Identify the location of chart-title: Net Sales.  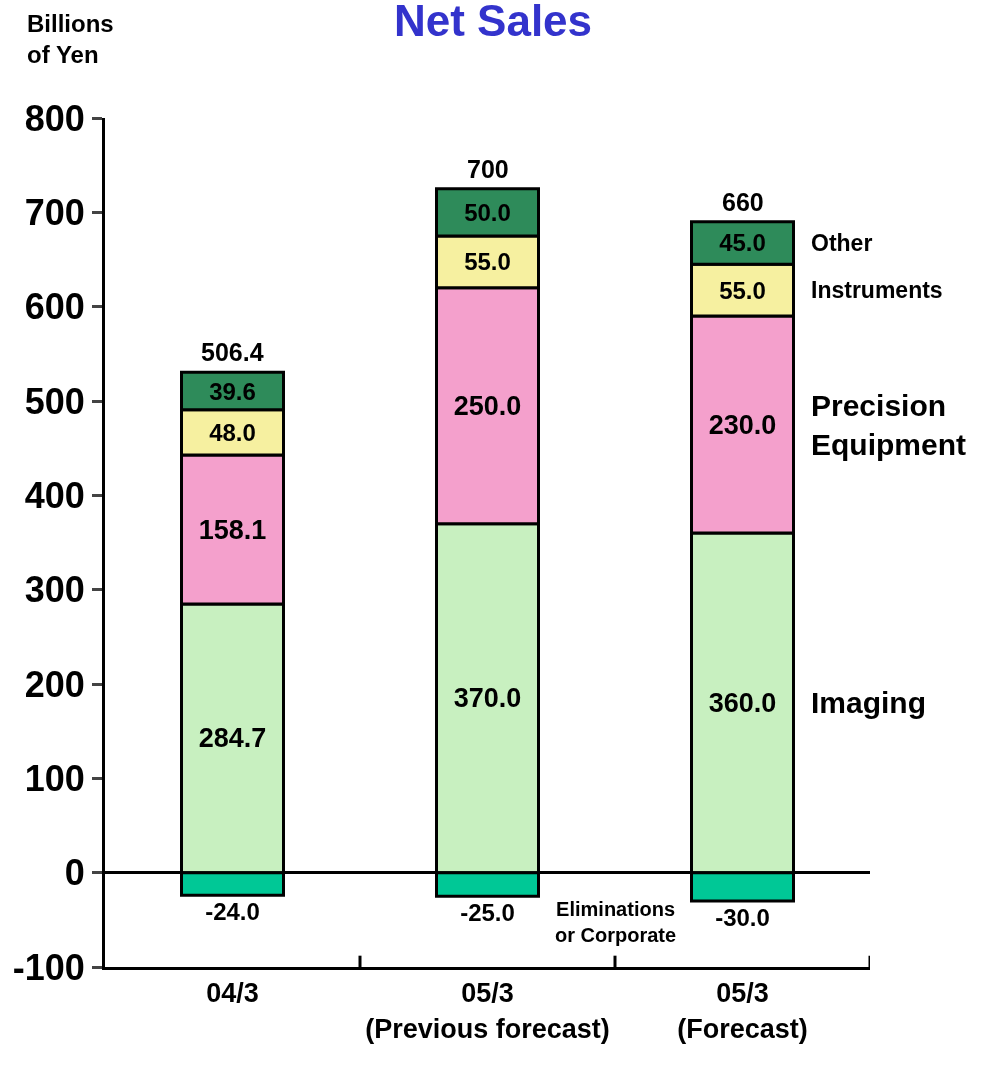
(493, 23).